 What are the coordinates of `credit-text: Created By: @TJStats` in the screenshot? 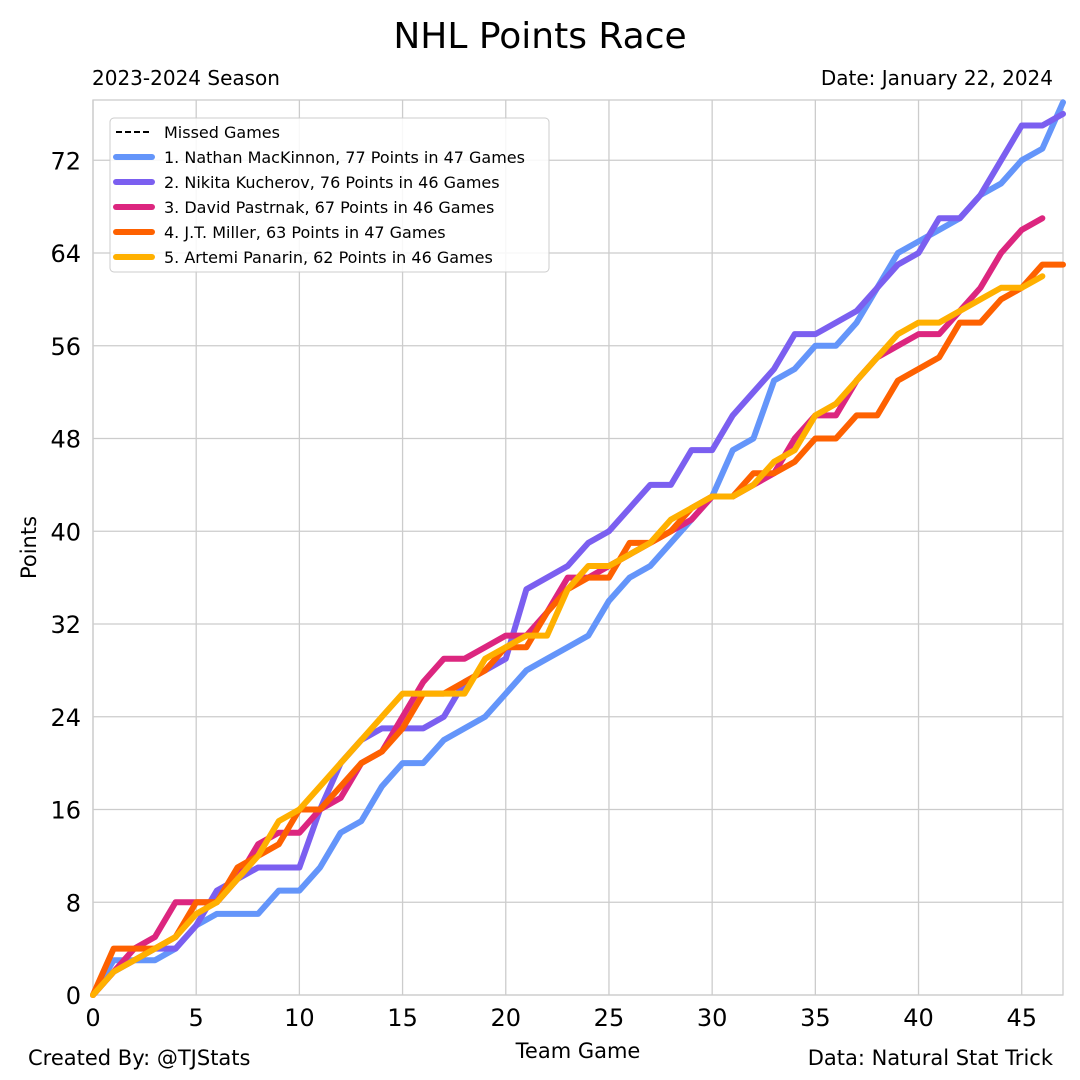 It's located at (139, 1058).